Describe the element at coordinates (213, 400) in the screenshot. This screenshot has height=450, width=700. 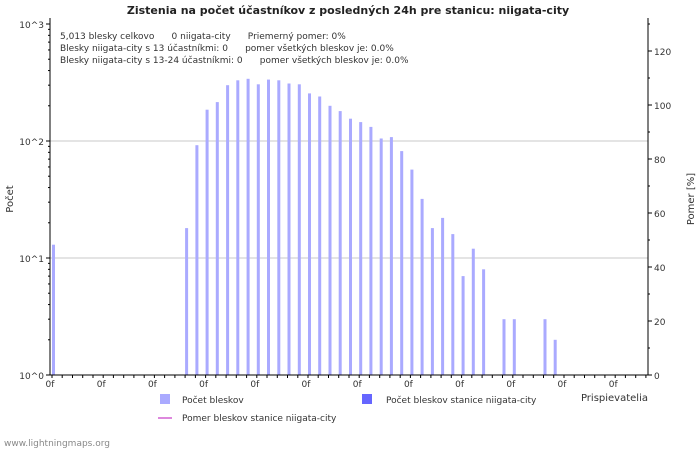
I see `legend-label-bar: Počet bleskov` at that location.